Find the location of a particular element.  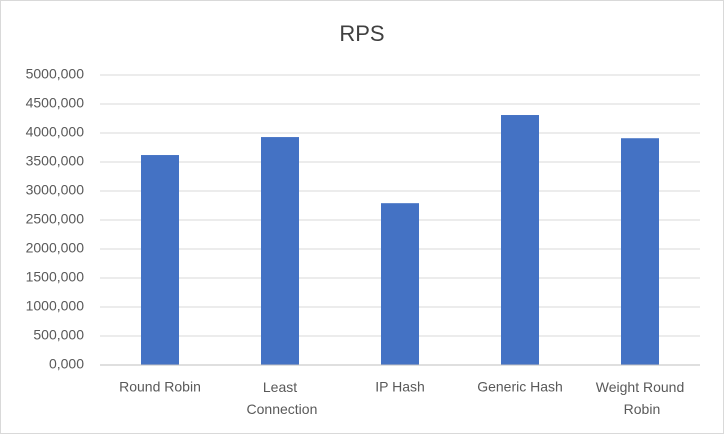

y-tick-label: 3500,000 is located at coordinates (55, 161).